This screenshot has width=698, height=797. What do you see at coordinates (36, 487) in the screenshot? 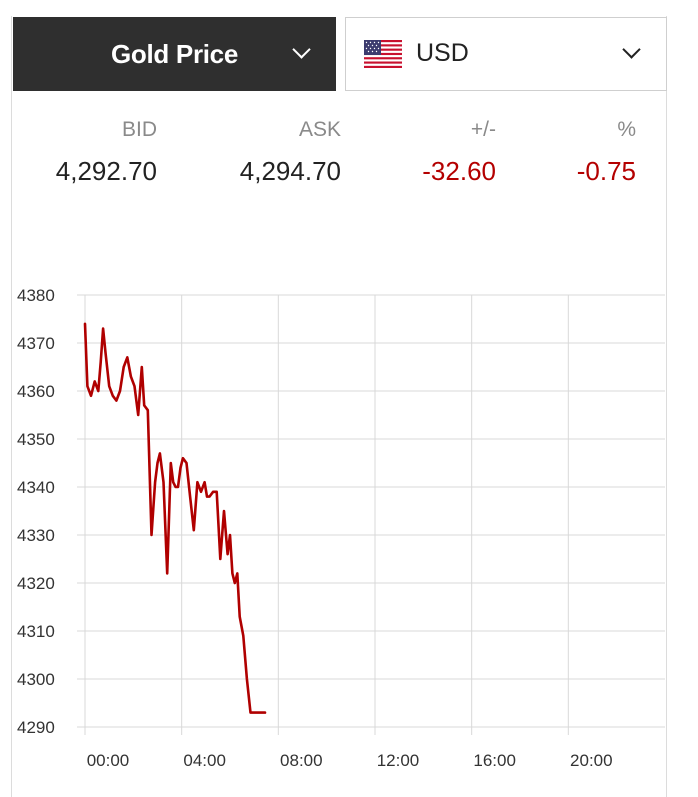
I see `y-tick-label: 4340` at bounding box center [36, 487].